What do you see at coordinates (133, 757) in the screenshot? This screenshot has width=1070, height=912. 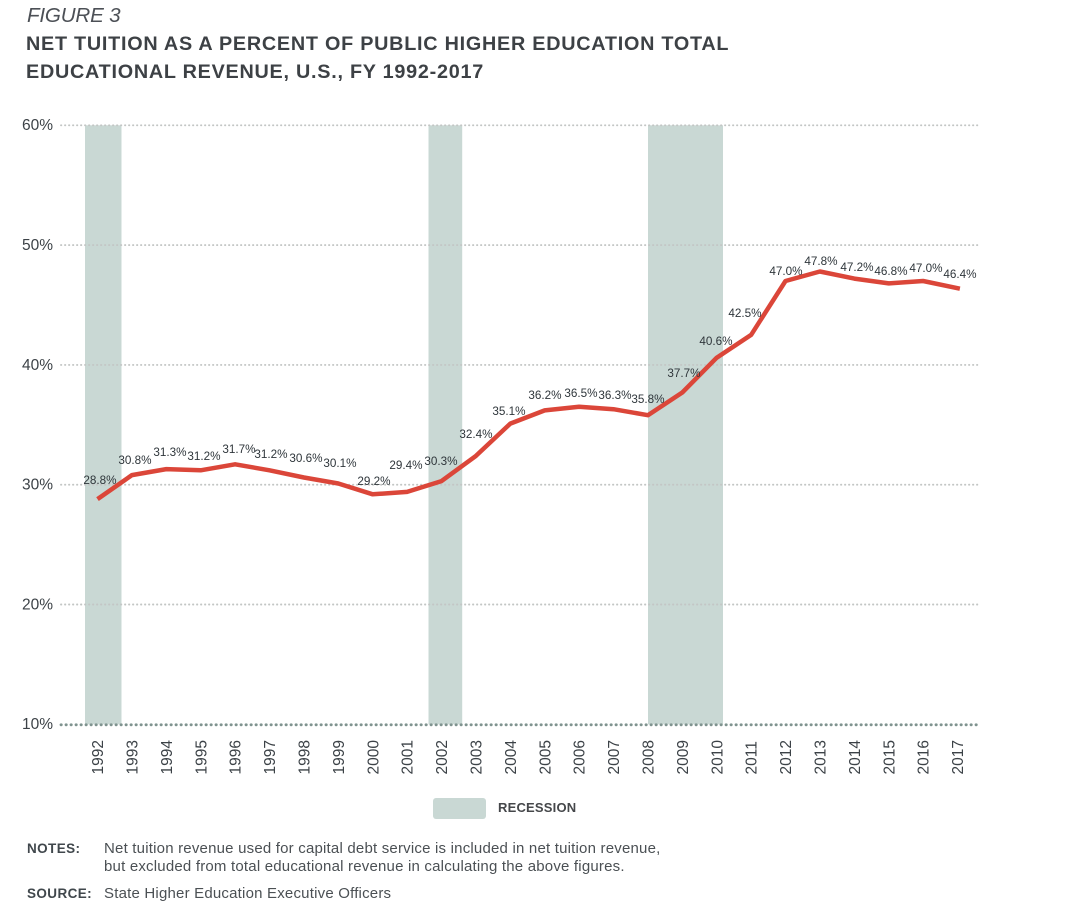 I see `svg-text: 1993` at bounding box center [133, 757].